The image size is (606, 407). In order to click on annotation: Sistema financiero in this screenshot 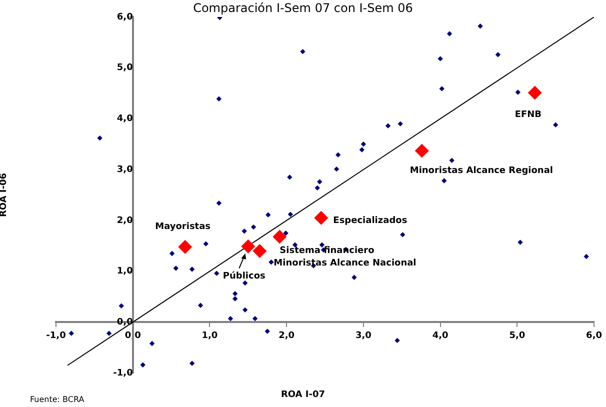, I will do `click(327, 251)`.